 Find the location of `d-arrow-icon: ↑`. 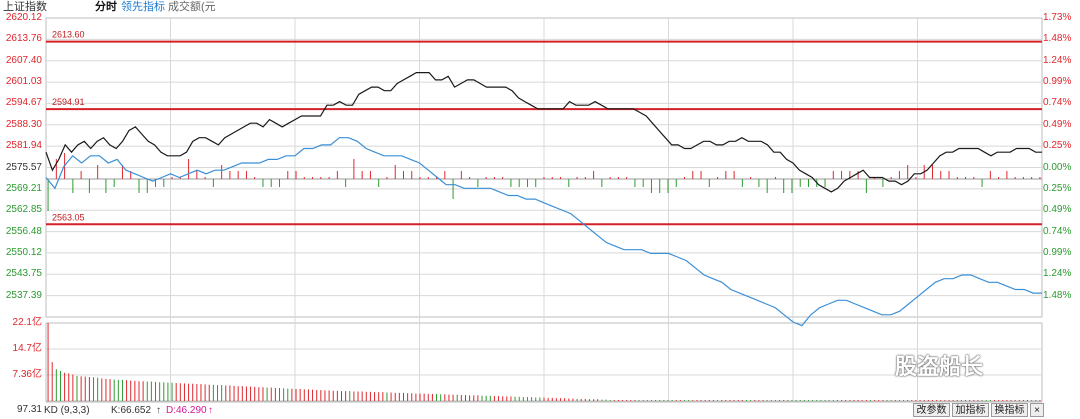

d-arrow-icon: ↑ is located at coordinates (210, 410).